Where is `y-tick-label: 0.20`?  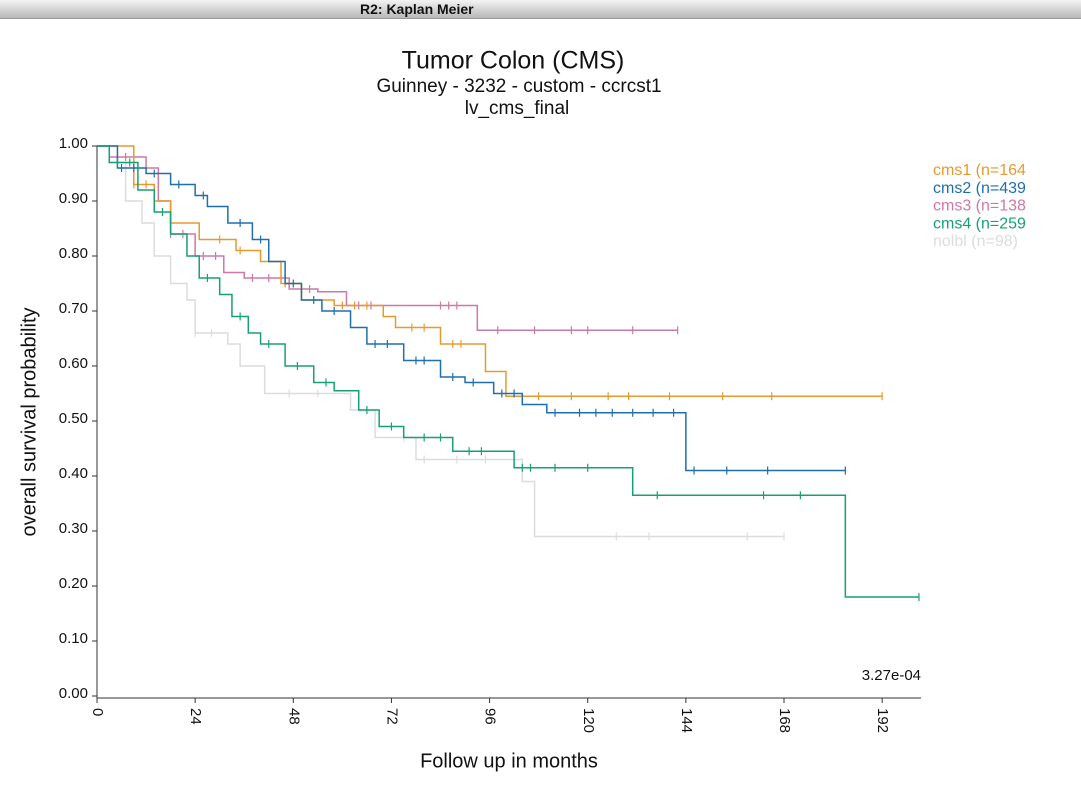 y-tick-label: 0.20 is located at coordinates (73, 583).